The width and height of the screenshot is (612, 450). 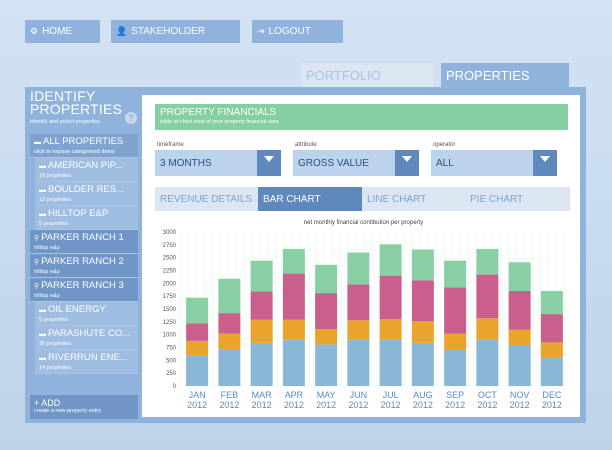 I want to click on tab-pie-chart: PIE CHART, so click(x=517, y=199).